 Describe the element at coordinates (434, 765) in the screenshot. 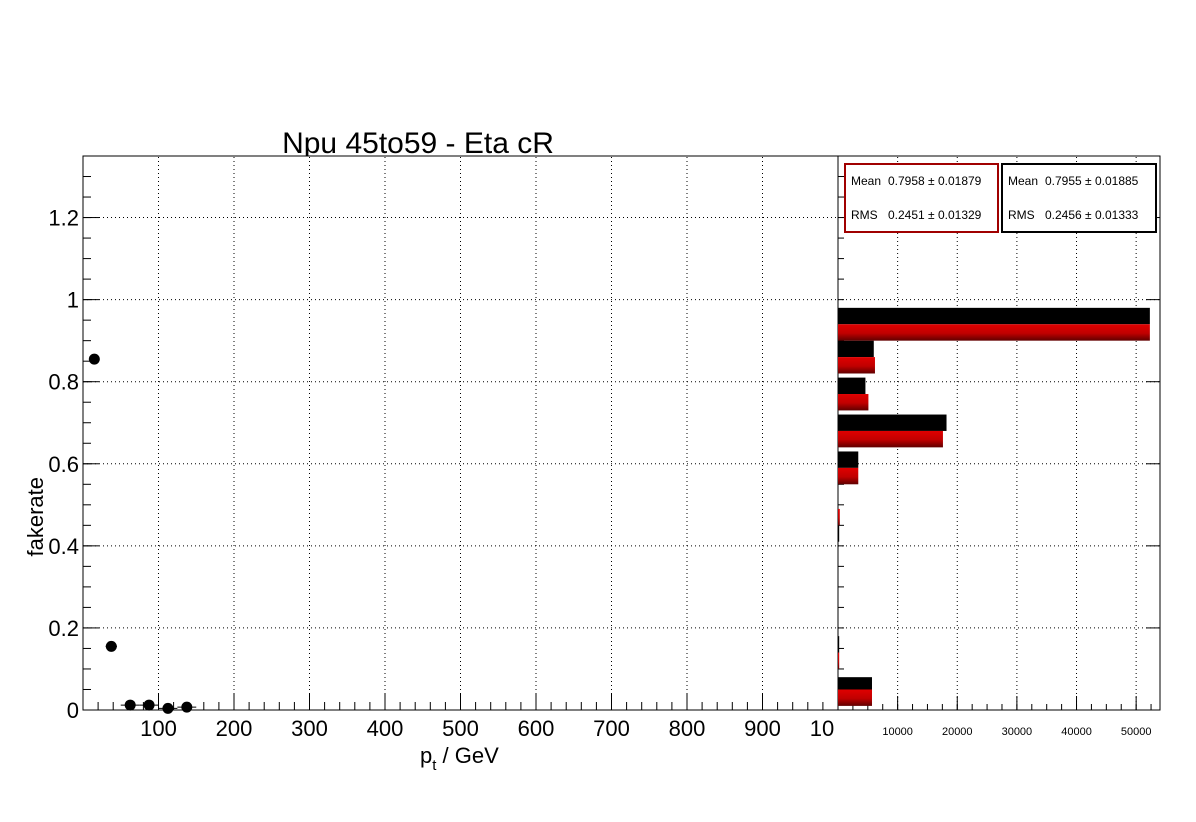

I see `x-axis-label-sub: t` at that location.